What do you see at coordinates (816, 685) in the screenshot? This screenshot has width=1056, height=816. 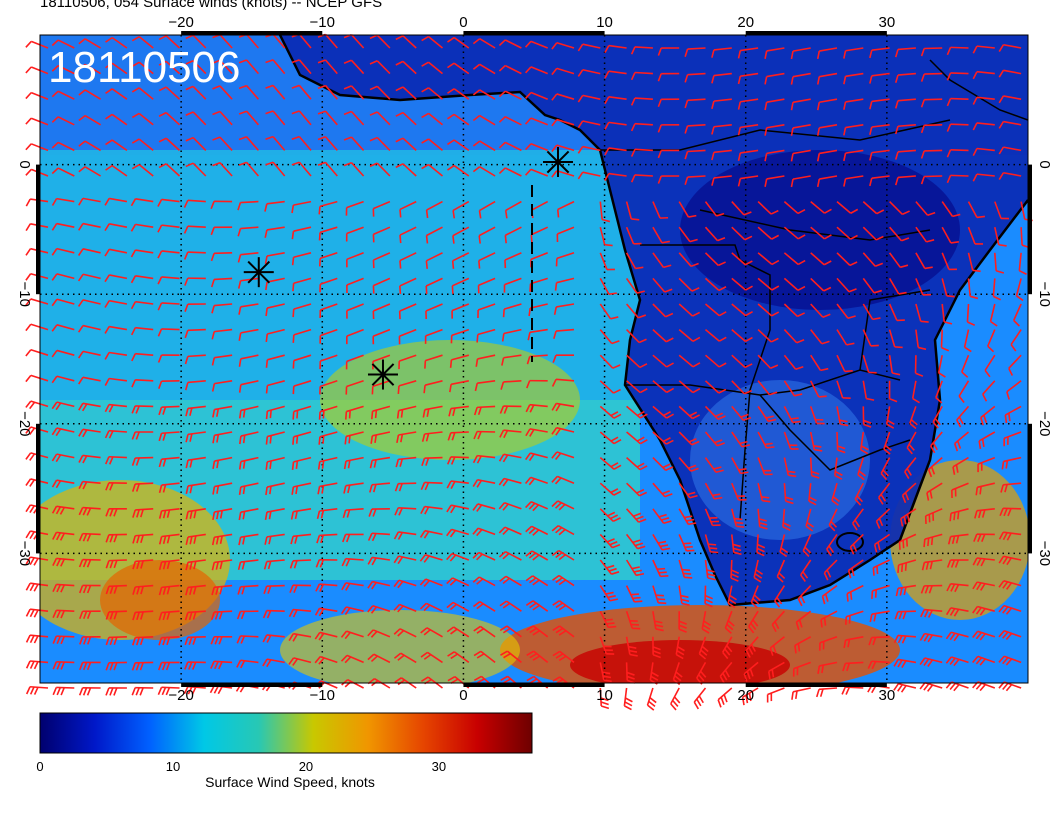 I see `frame-bar-bottom` at bounding box center [816, 685].